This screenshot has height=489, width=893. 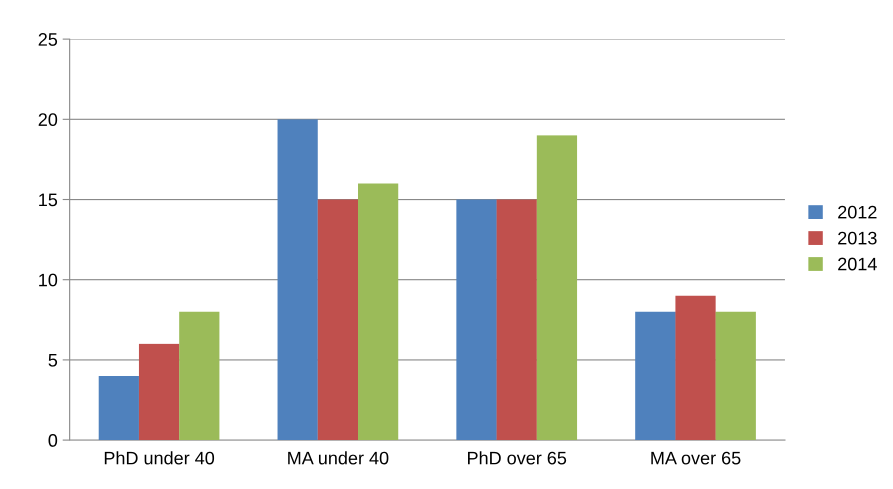 What do you see at coordinates (159, 457) in the screenshot?
I see `x-tick-label: PhD under 40` at bounding box center [159, 457].